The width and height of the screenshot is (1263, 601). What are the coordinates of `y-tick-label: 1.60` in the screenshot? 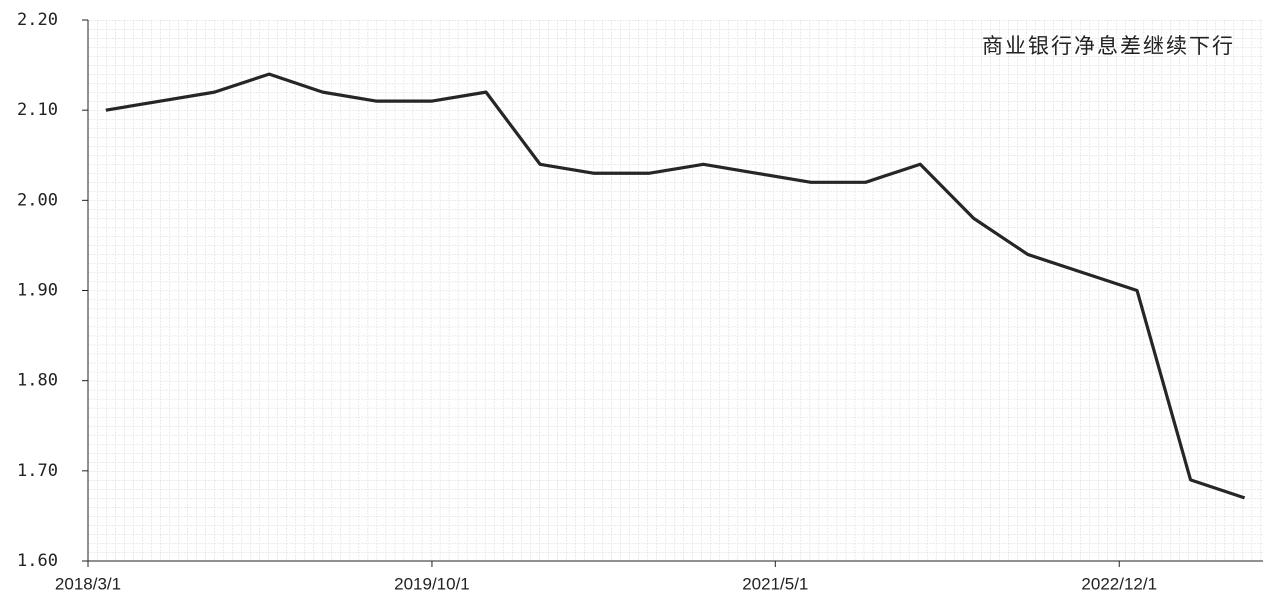 It's located at (37, 561).